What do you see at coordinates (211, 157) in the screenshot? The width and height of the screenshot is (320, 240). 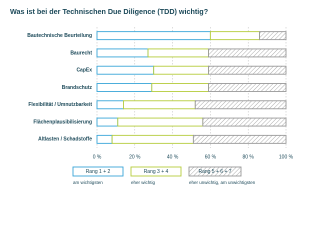 I see `x-tick-label: 60 %` at bounding box center [211, 157].